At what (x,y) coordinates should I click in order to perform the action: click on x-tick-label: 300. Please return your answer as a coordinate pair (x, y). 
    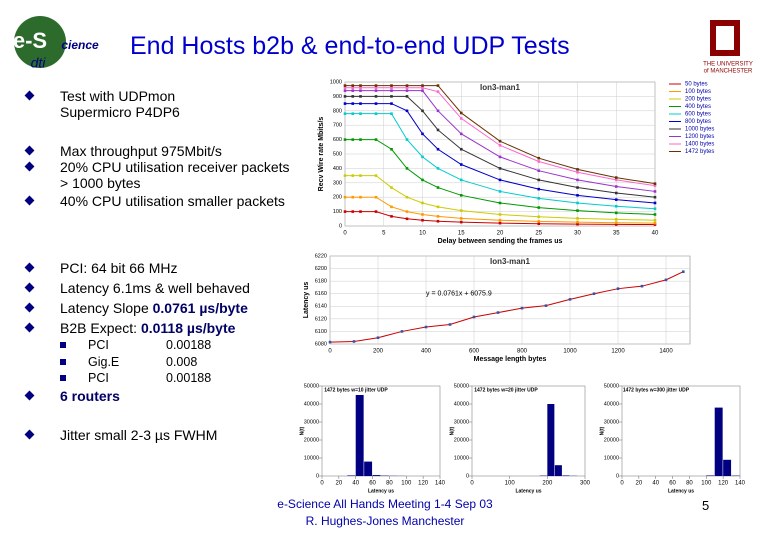
    Looking at the image, I should click on (585, 484).